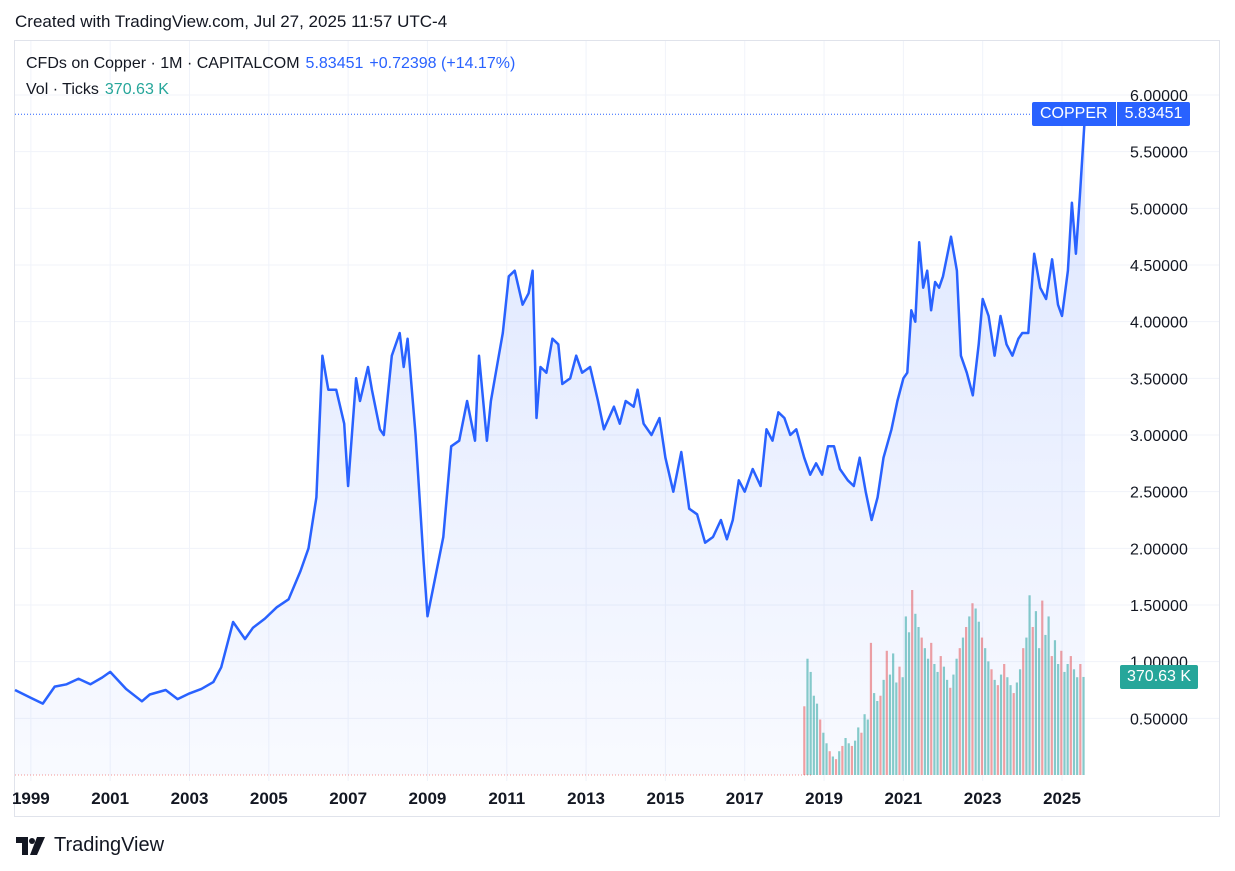 The height and width of the screenshot is (871, 1235). Describe the element at coordinates (1159, 323) in the screenshot. I see `y-tick-label: 4.00000` at that location.